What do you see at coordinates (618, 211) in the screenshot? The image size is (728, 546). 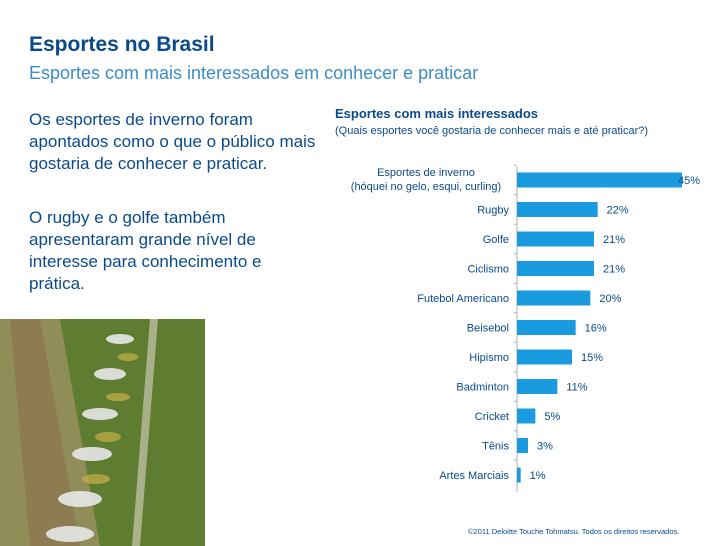 I see `value-label: 22%` at bounding box center [618, 211].